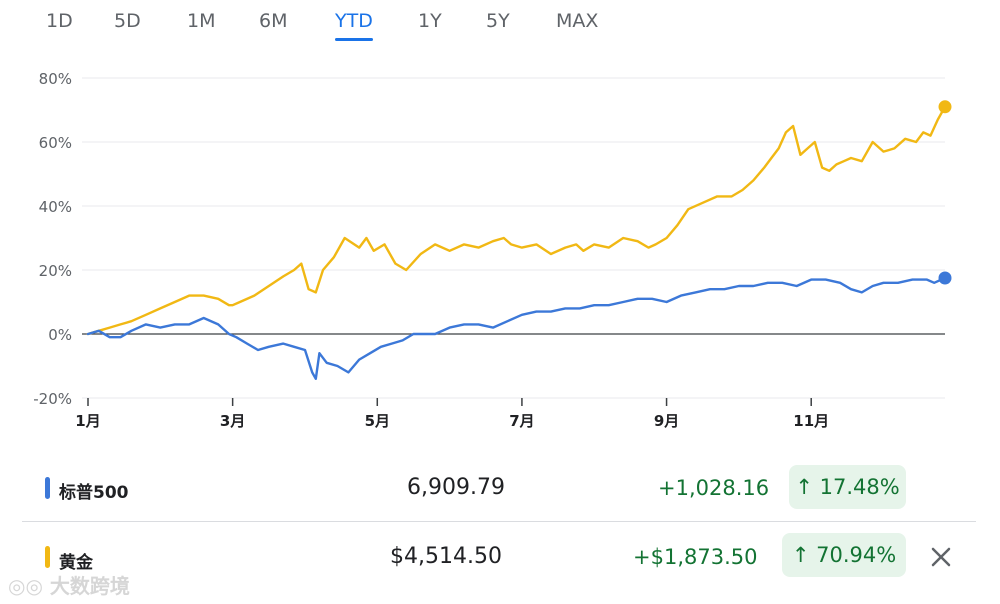 The width and height of the screenshot is (1000, 604). I want to click on tab-label: 1D, so click(59, 21).